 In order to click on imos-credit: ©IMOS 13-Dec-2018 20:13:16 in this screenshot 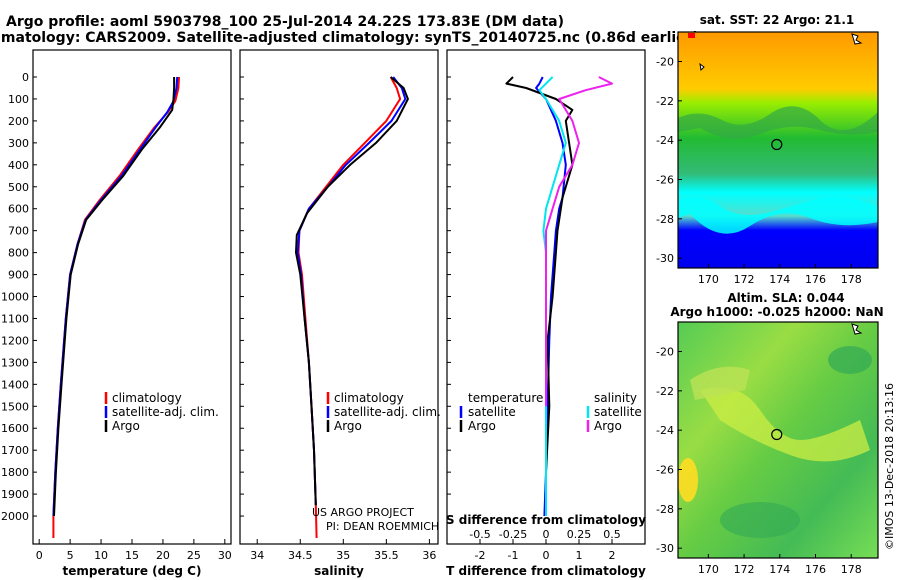, I will do `click(889, 466)`.